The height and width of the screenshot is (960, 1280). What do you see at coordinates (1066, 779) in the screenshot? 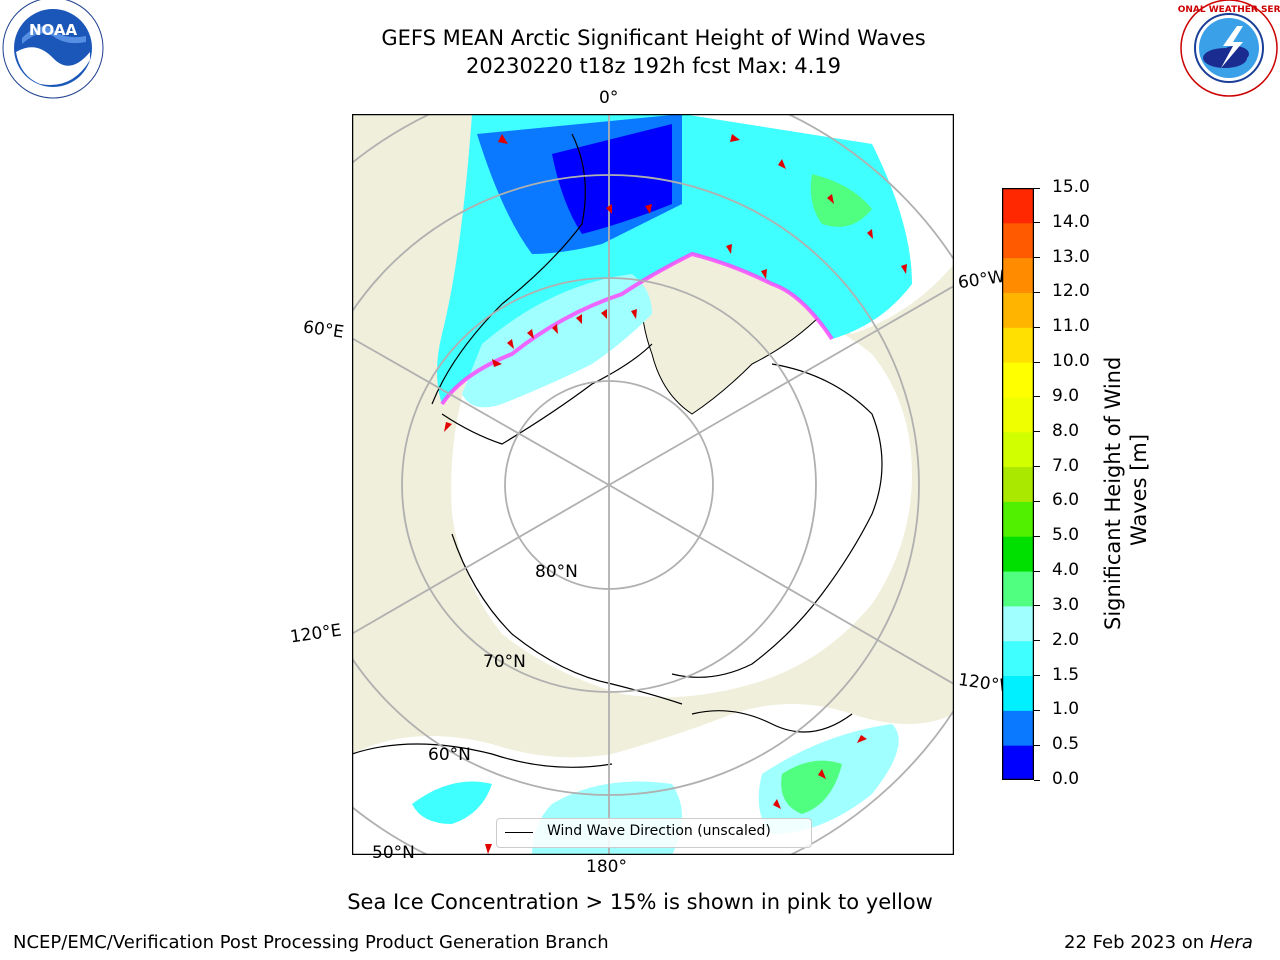
I see `colorbar-tick-label: 0.0` at bounding box center [1066, 779].